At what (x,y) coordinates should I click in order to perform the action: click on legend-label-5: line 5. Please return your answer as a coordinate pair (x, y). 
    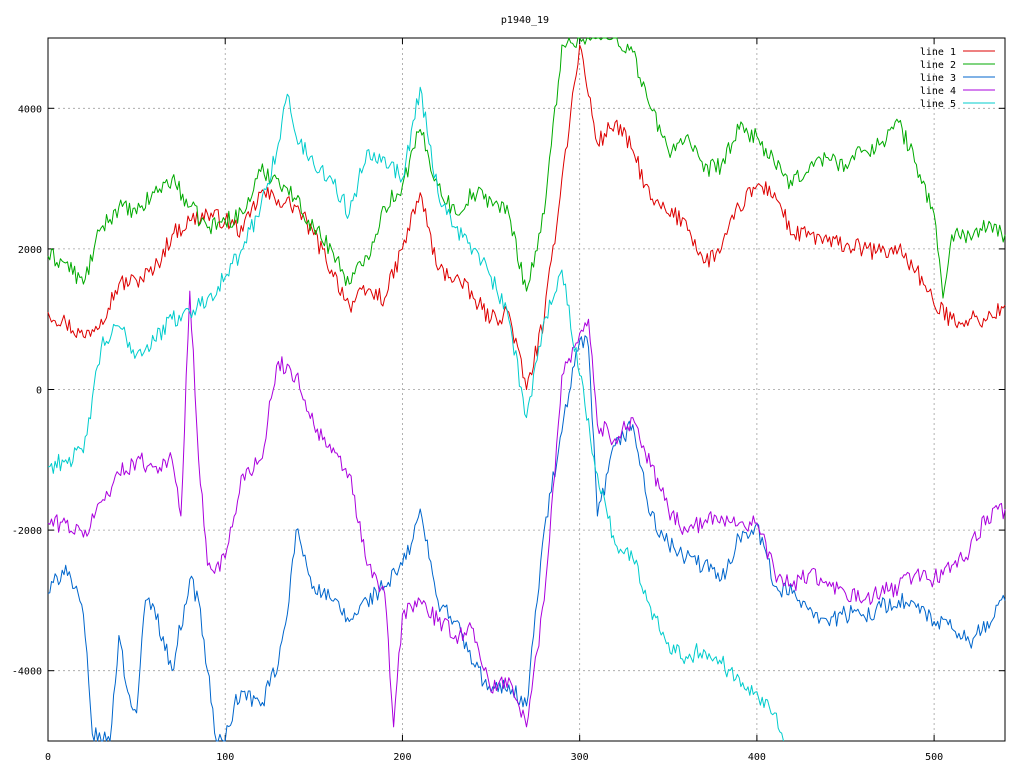
    Looking at the image, I should click on (938, 104).